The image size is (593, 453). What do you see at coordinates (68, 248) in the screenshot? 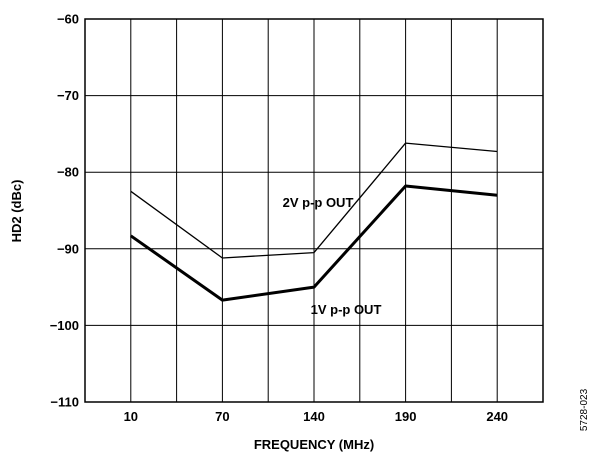
I see `y-tick-label: −90` at bounding box center [68, 248].